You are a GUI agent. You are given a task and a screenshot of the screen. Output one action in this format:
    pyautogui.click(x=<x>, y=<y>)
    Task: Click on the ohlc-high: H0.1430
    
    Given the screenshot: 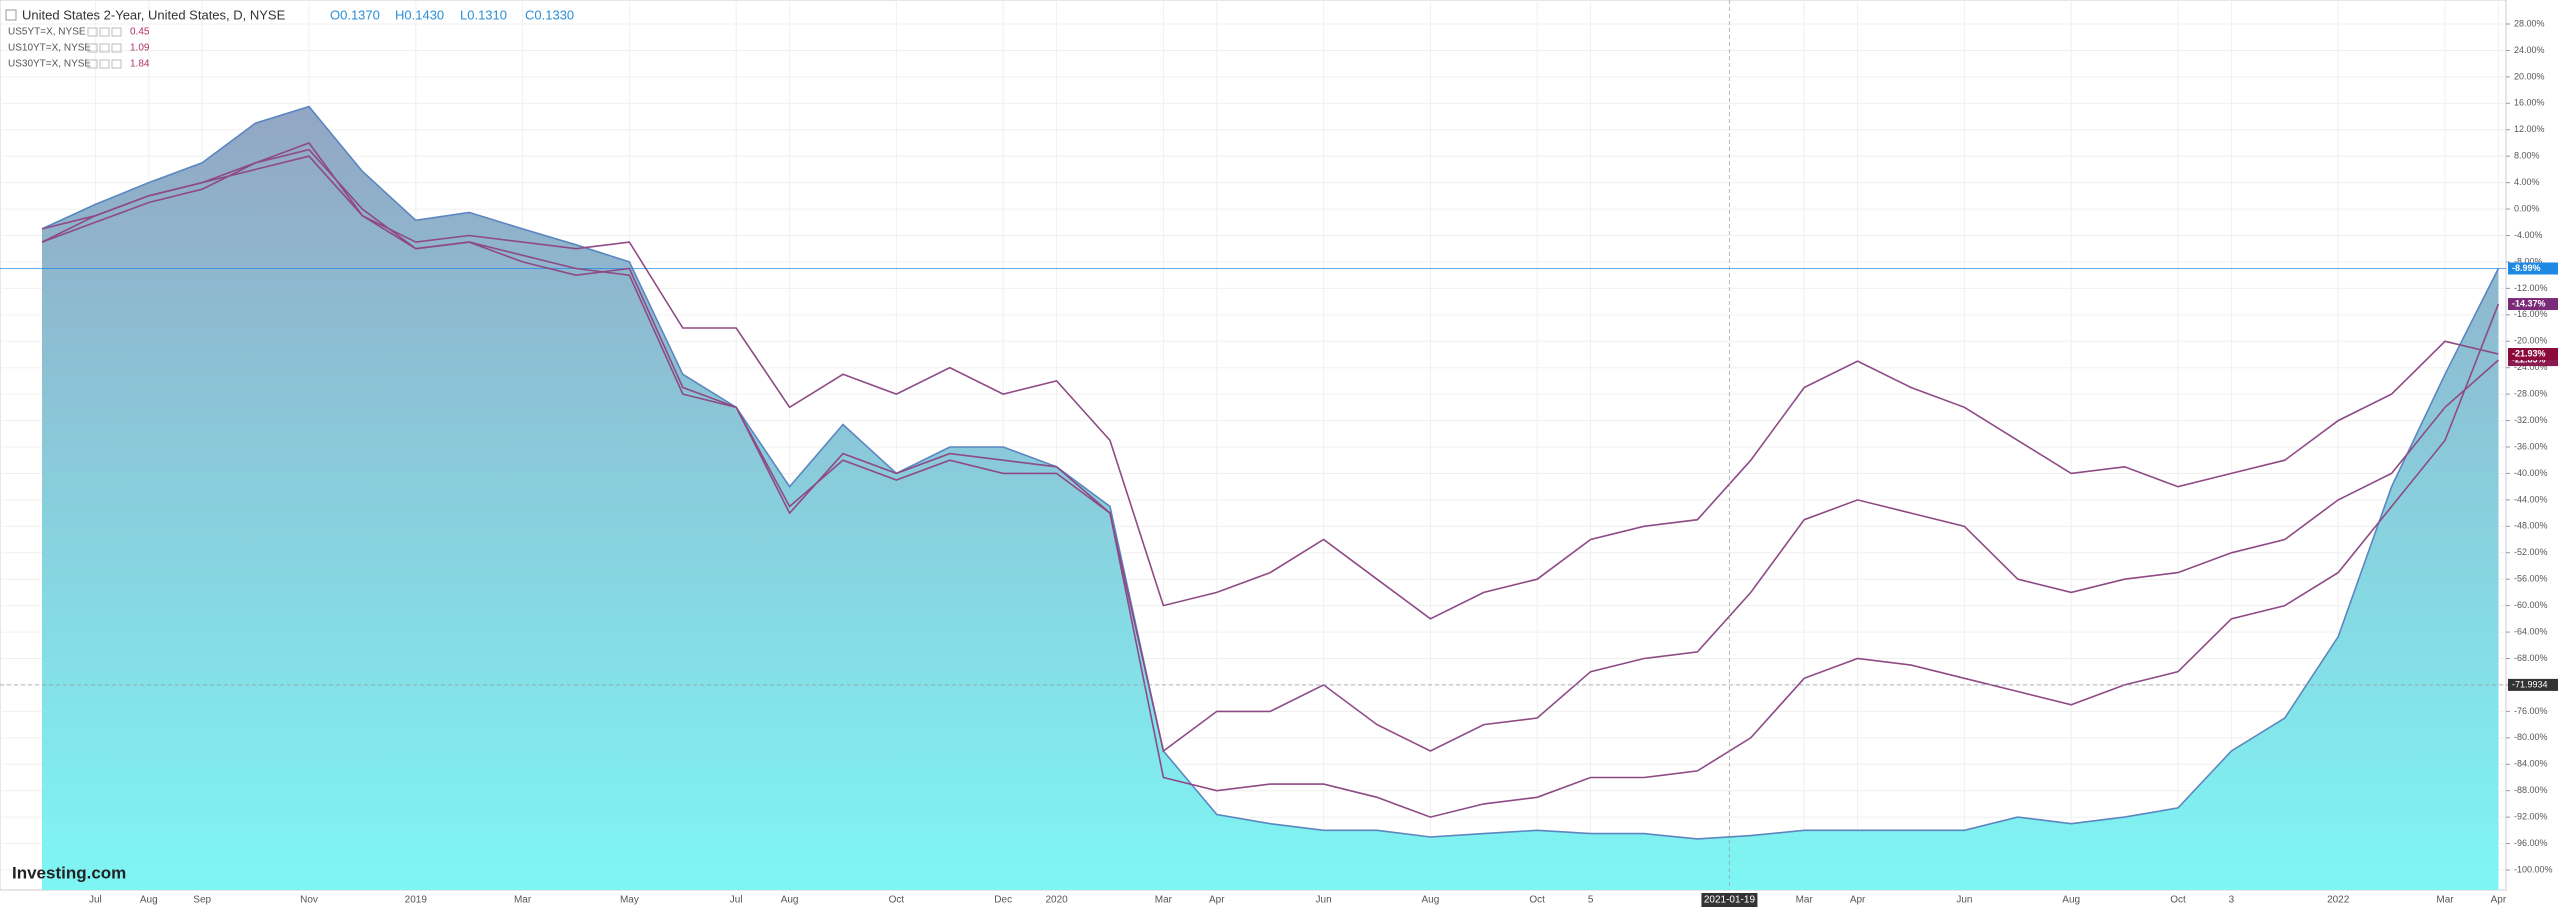 What is the action you would take?
    pyautogui.click(x=419, y=14)
    